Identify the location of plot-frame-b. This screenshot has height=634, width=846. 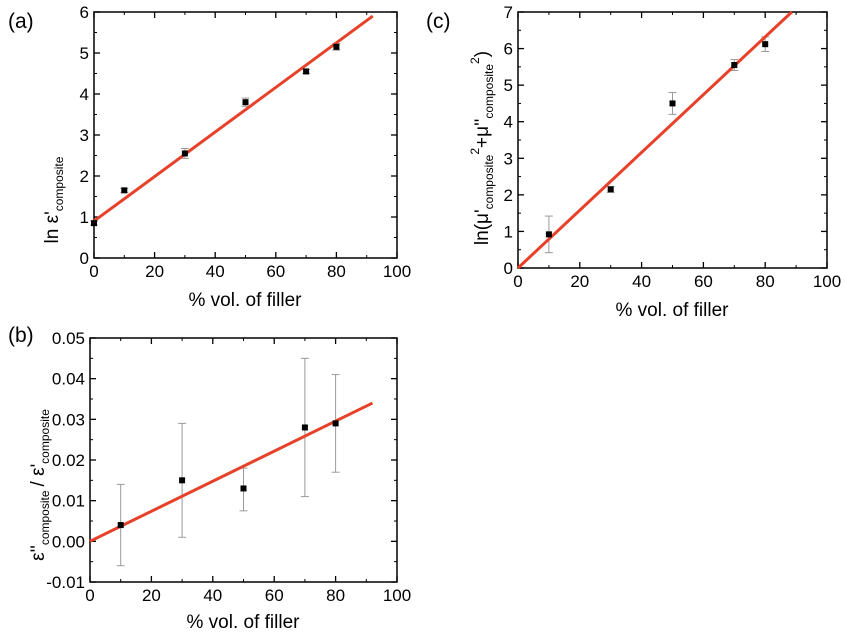
(243, 460).